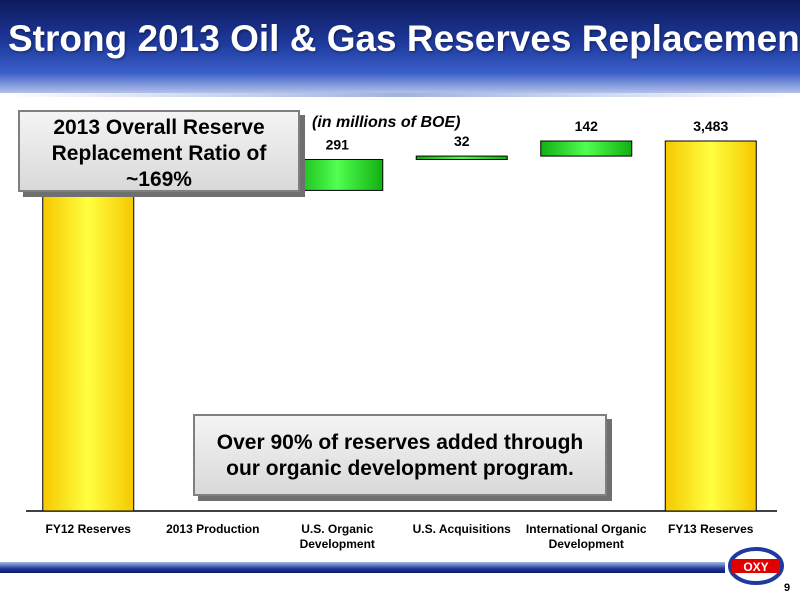  What do you see at coordinates (386, 122) in the screenshot?
I see `unit-note: (in millions of BOE)` at bounding box center [386, 122].